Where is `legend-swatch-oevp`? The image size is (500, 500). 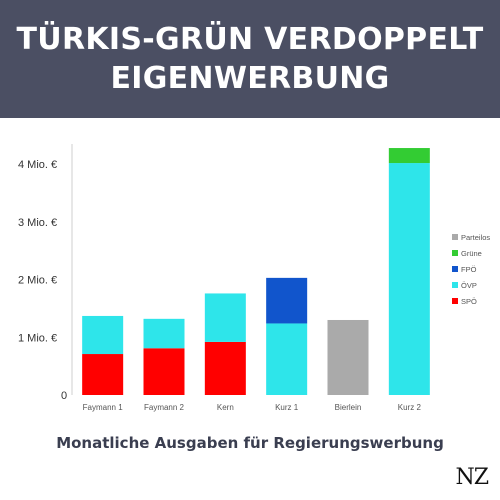
legend-swatch-oevp is located at coordinates (455, 285).